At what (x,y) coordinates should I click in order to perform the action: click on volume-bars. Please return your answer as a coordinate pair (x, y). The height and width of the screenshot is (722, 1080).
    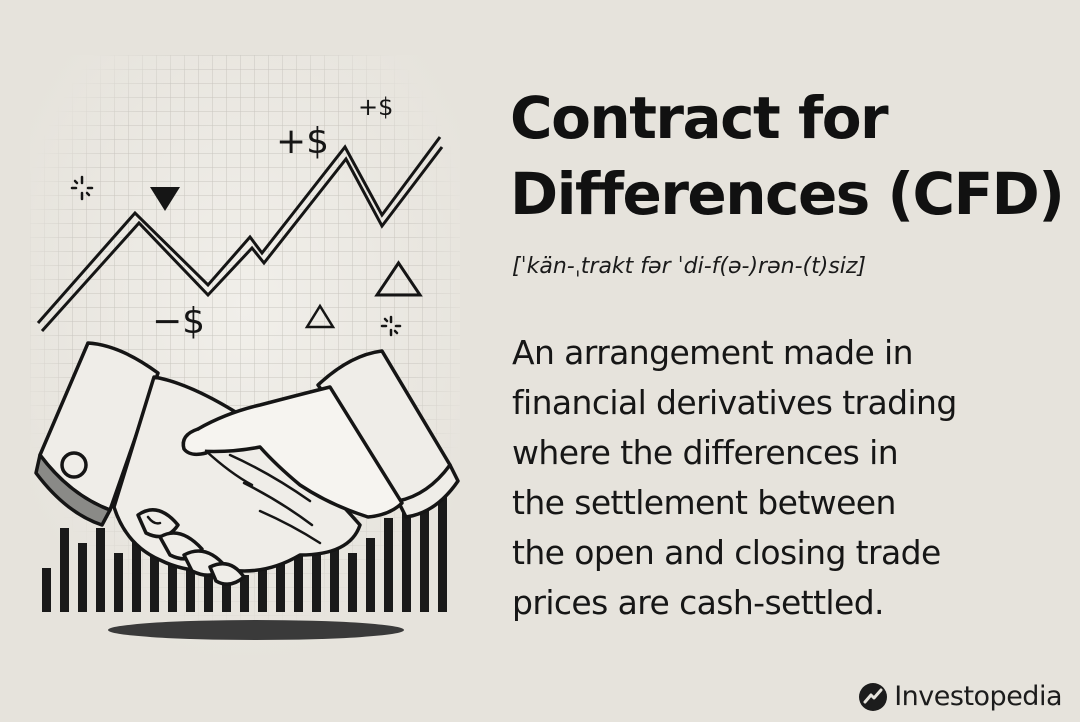
    Looking at the image, I should click on (244, 545).